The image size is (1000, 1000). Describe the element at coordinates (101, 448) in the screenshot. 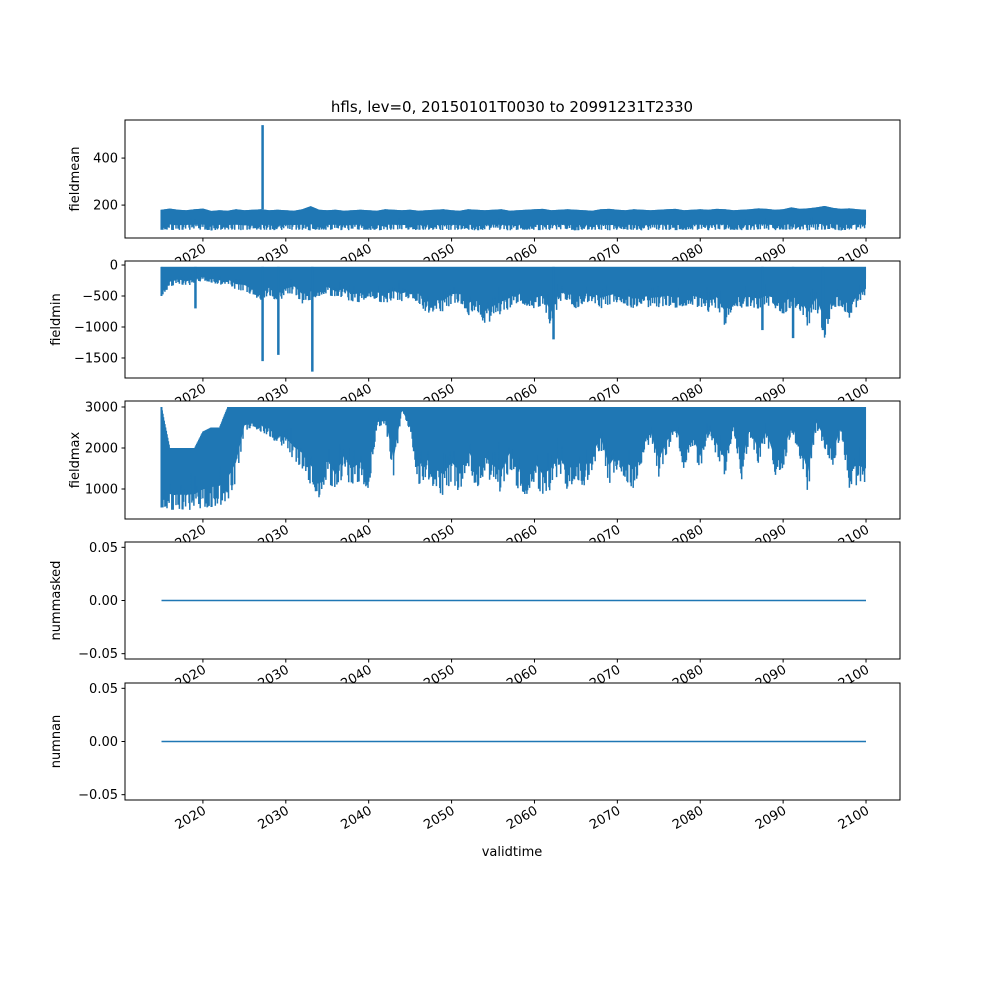

I see `y-tick-label: 2000` at that location.